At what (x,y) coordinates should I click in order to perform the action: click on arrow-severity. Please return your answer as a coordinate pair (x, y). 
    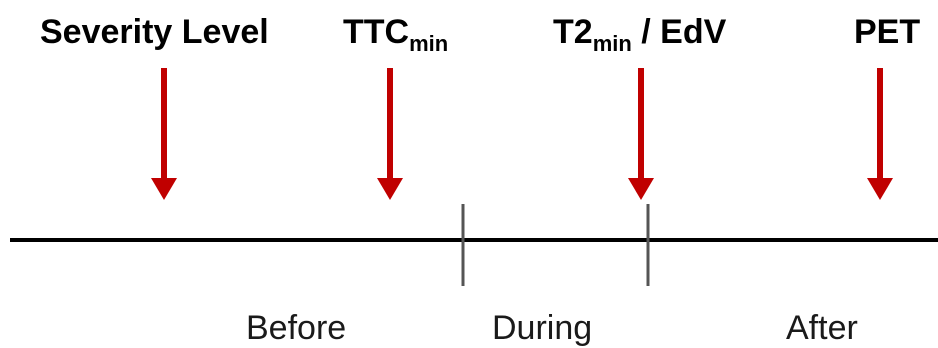
    Looking at the image, I should click on (164, 134).